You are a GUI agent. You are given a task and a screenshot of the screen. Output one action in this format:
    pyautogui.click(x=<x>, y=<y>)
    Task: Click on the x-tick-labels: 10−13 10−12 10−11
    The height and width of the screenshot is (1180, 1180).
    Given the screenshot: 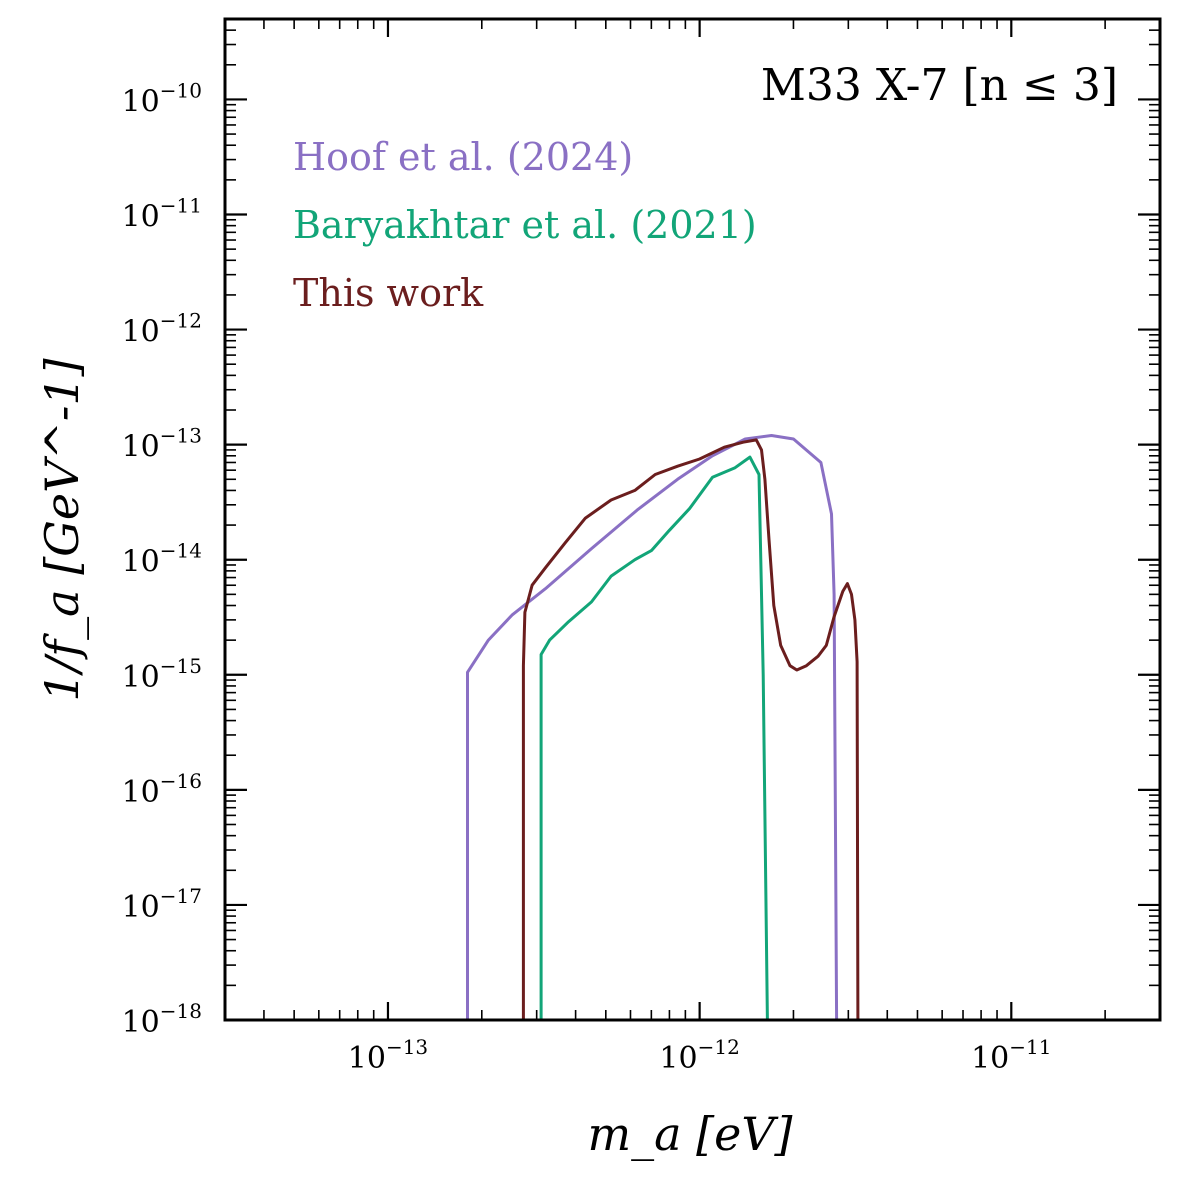 What is the action you would take?
    pyautogui.click(x=700, y=1055)
    